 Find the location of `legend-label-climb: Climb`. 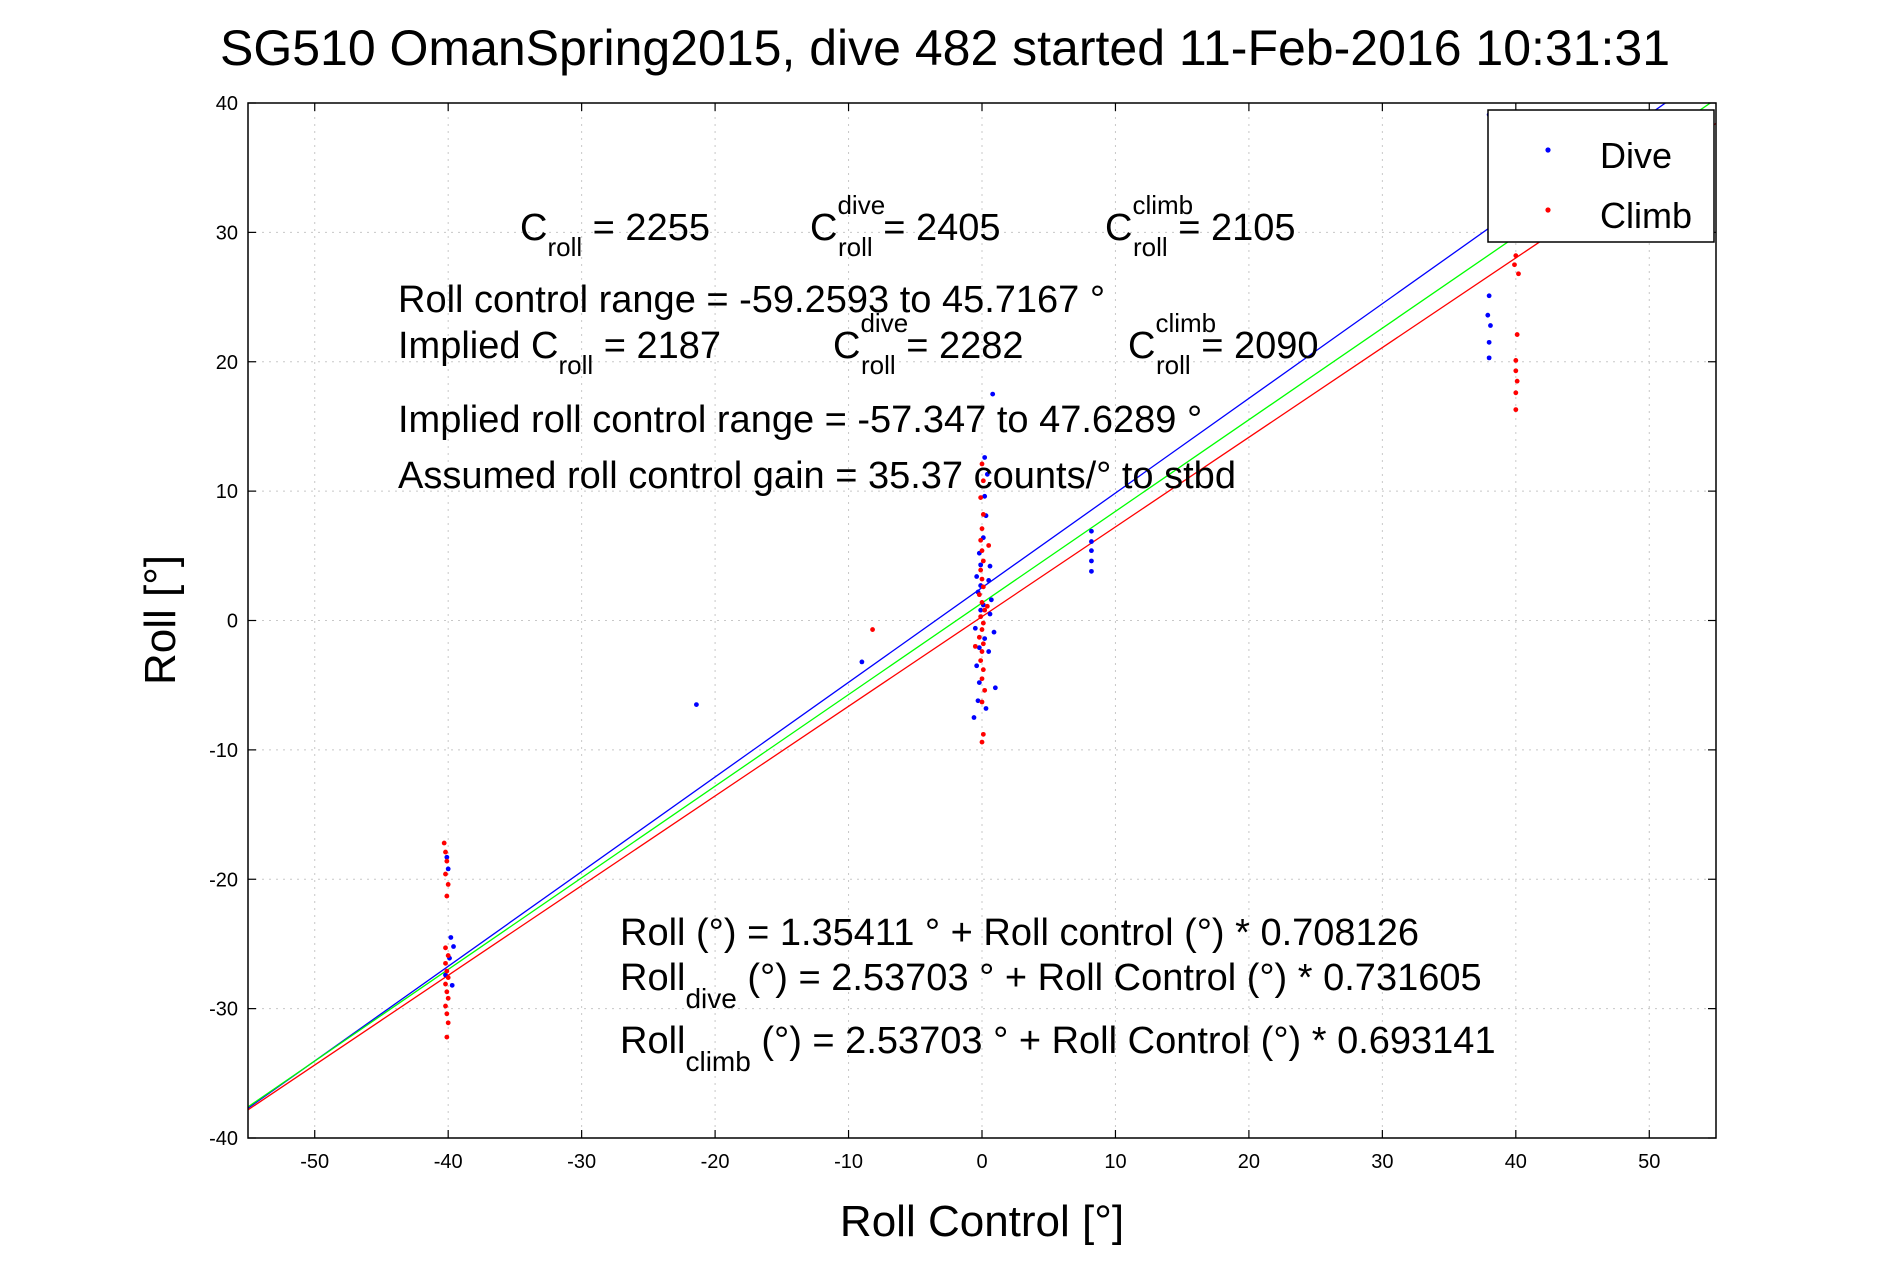

legend-label-climb: Climb is located at coordinates (1646, 215).